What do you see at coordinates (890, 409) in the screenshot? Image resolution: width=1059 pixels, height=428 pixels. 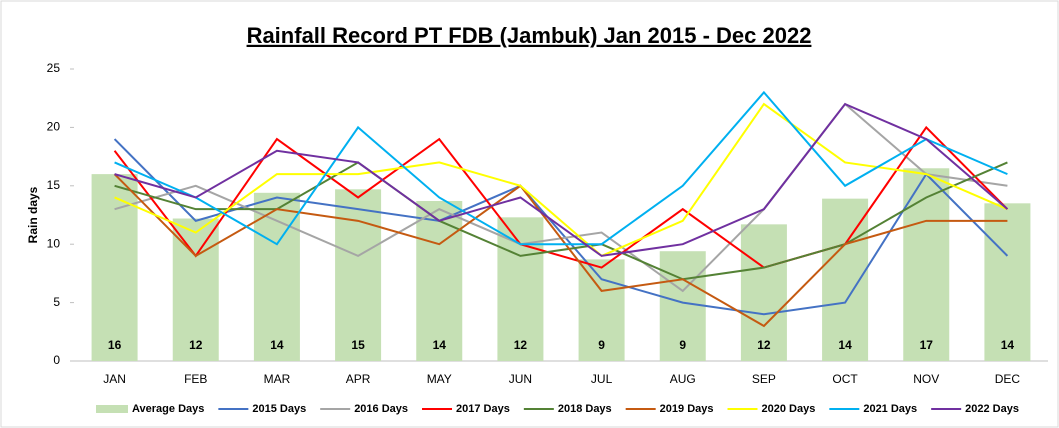 I see `legend-label: 2021 Days` at bounding box center [890, 409].